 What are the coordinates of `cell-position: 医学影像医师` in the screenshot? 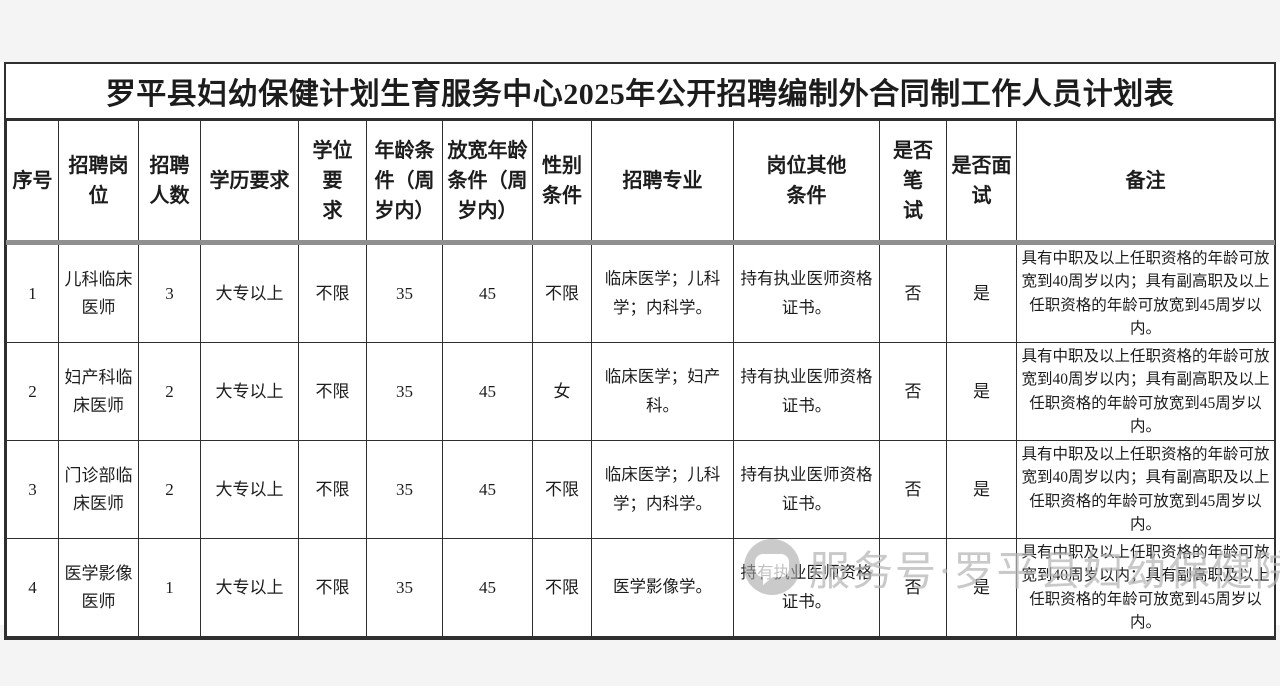 It's located at (98, 587).